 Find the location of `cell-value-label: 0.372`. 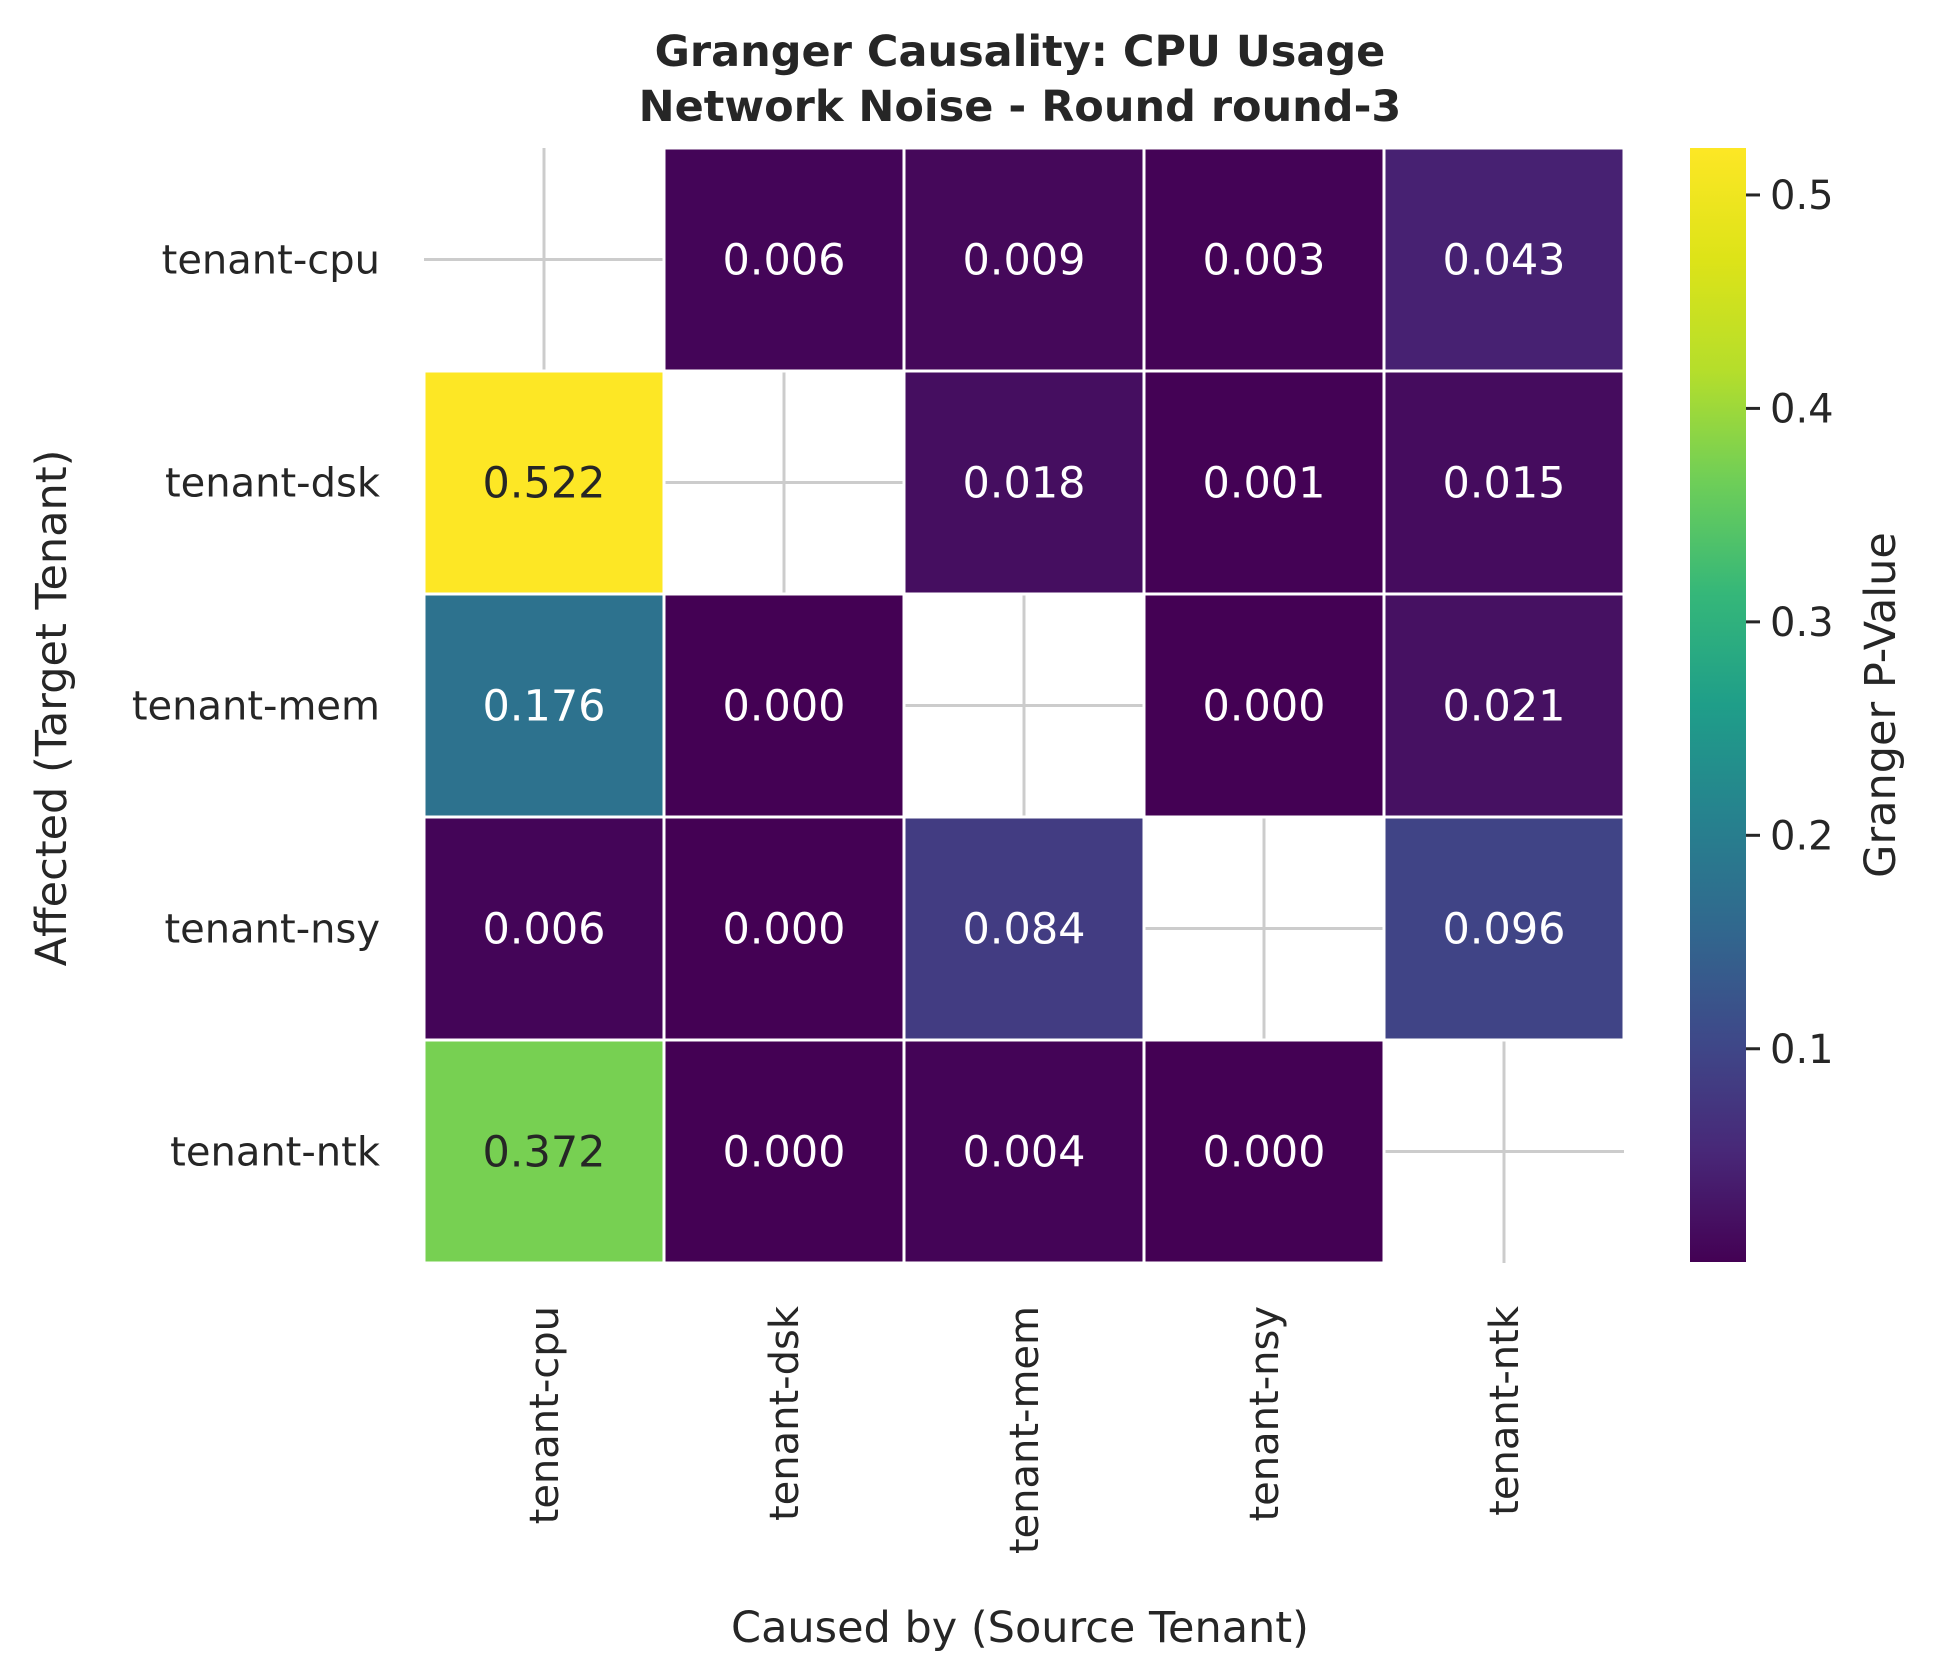

cell-value-label: 0.372 is located at coordinates (543, 1153).